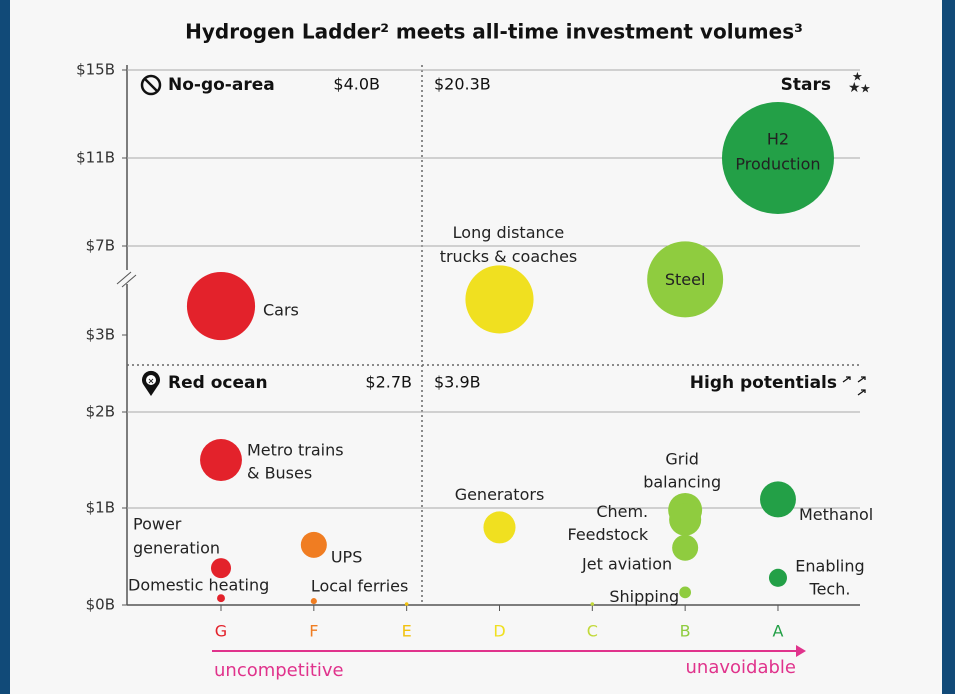 This screenshot has height=694, width=955. Describe the element at coordinates (347, 556) in the screenshot. I see `bubble-label: UPS` at that location.